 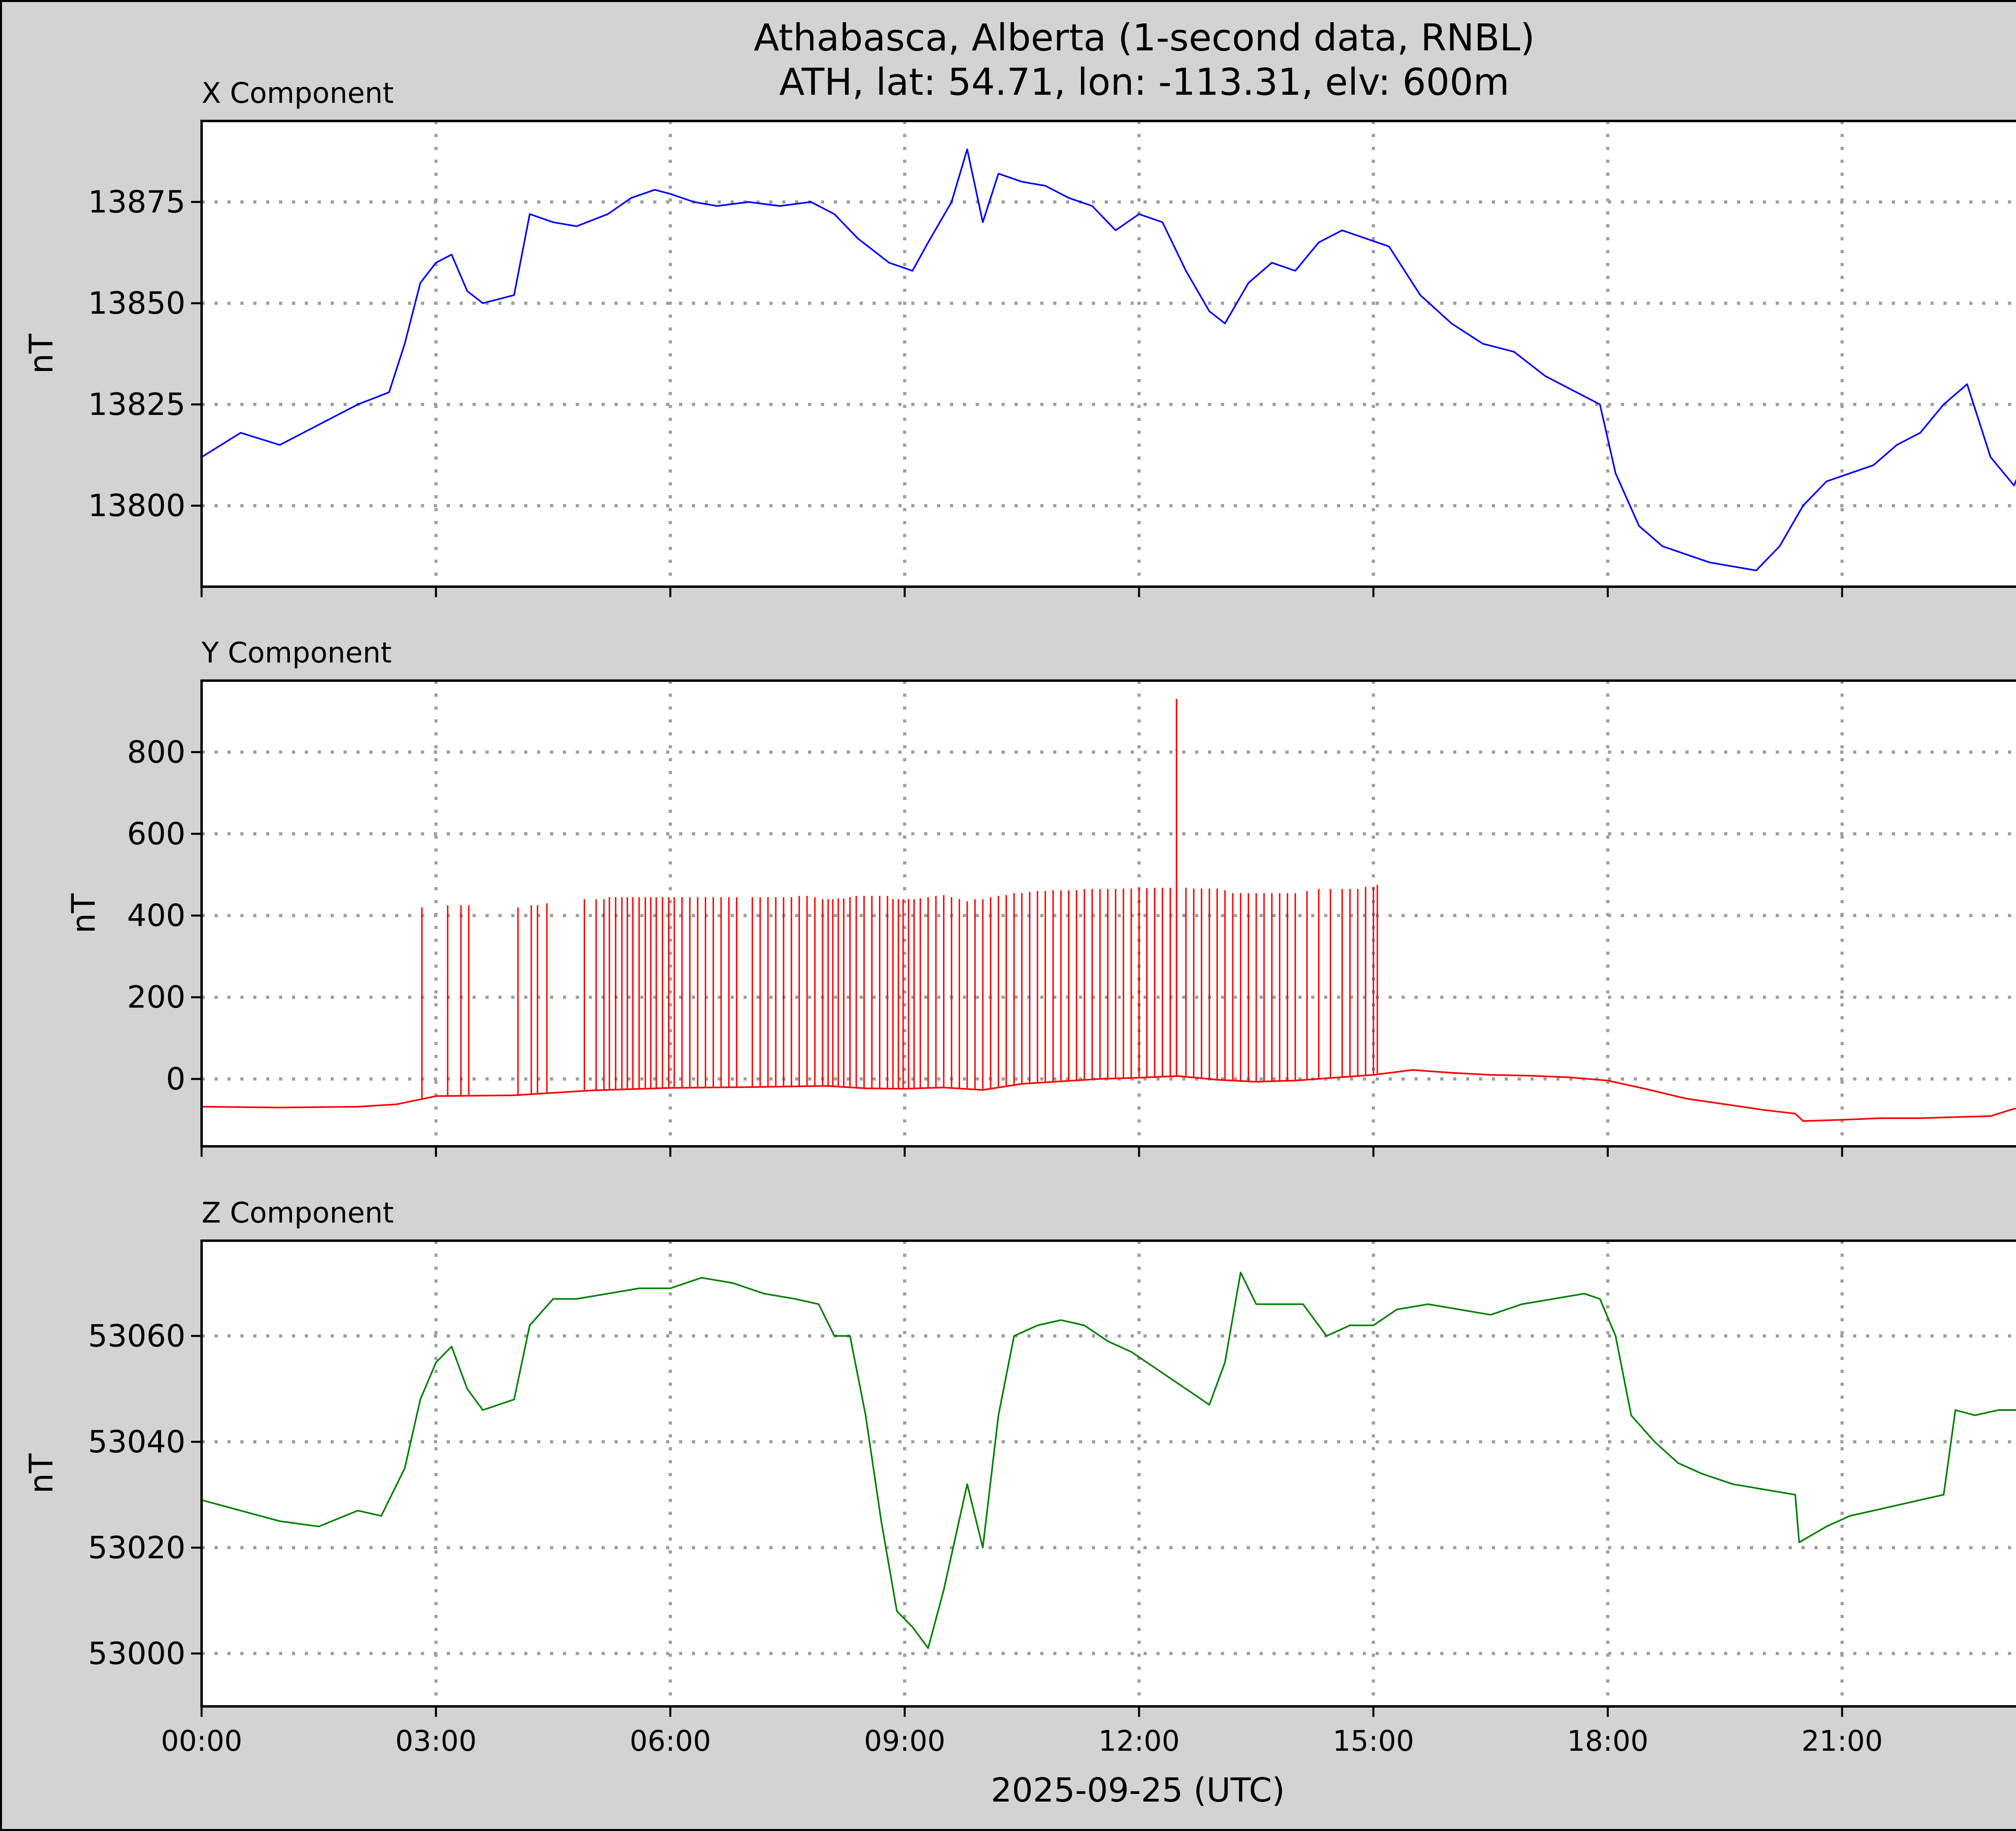 I want to click on y-tick-label-y: 600, so click(x=156, y=834).